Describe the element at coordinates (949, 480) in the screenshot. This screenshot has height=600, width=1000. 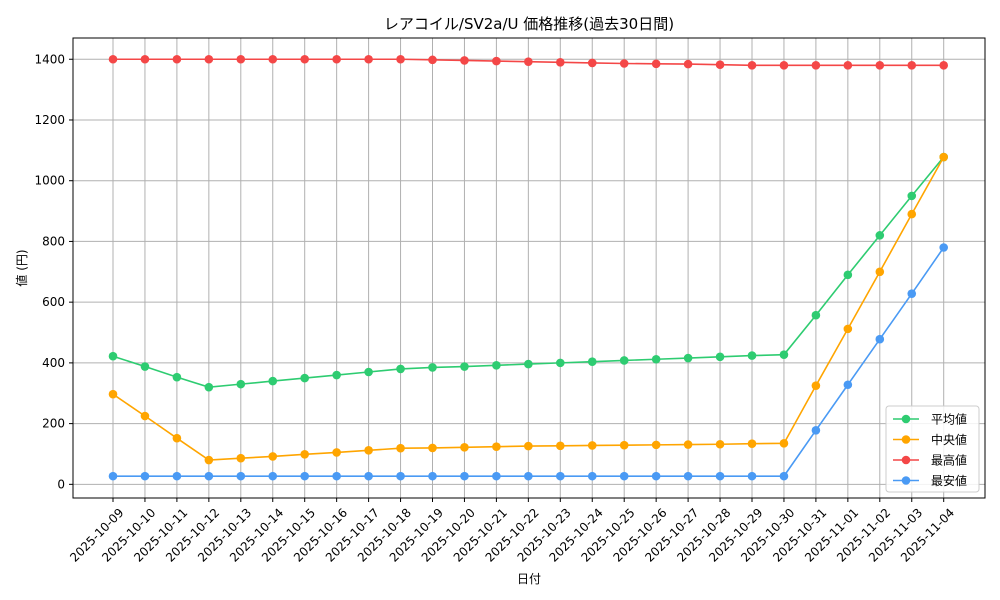
I see `legend-label: 最安値` at that location.